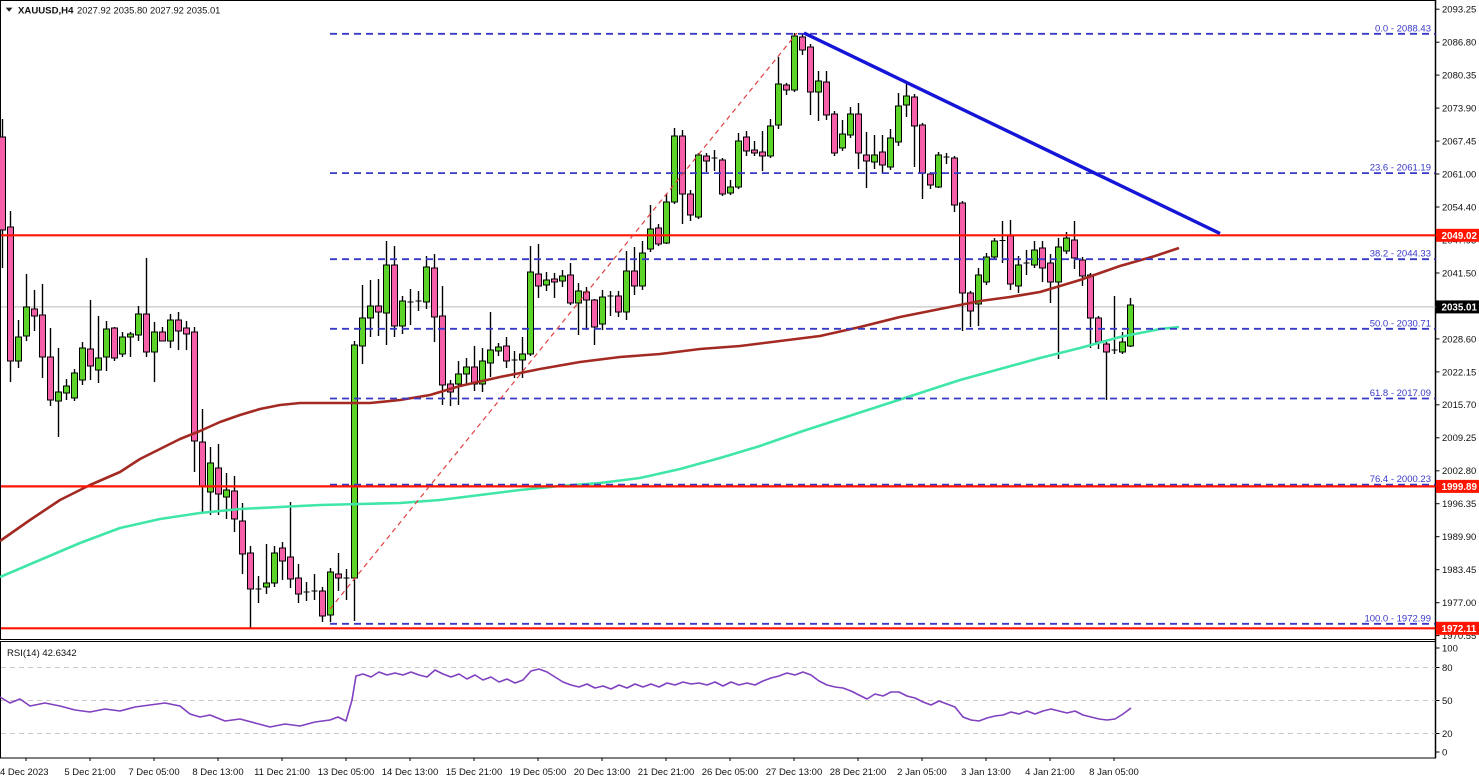 The width and height of the screenshot is (1479, 780). What do you see at coordinates (1400, 254) in the screenshot?
I see `svg-text: 38.2 - 2044.33` at bounding box center [1400, 254].